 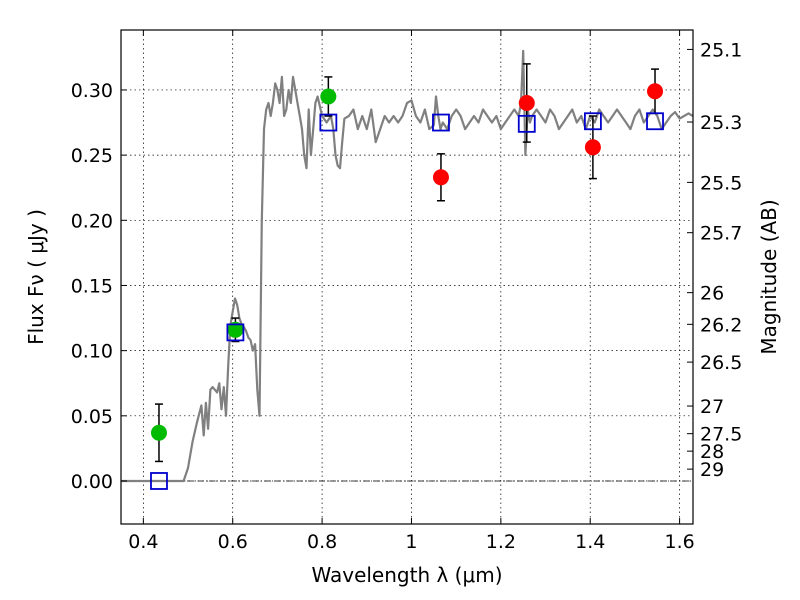 I want to click on x-axis-label: Wavelength λ (μm), so click(x=406, y=575).